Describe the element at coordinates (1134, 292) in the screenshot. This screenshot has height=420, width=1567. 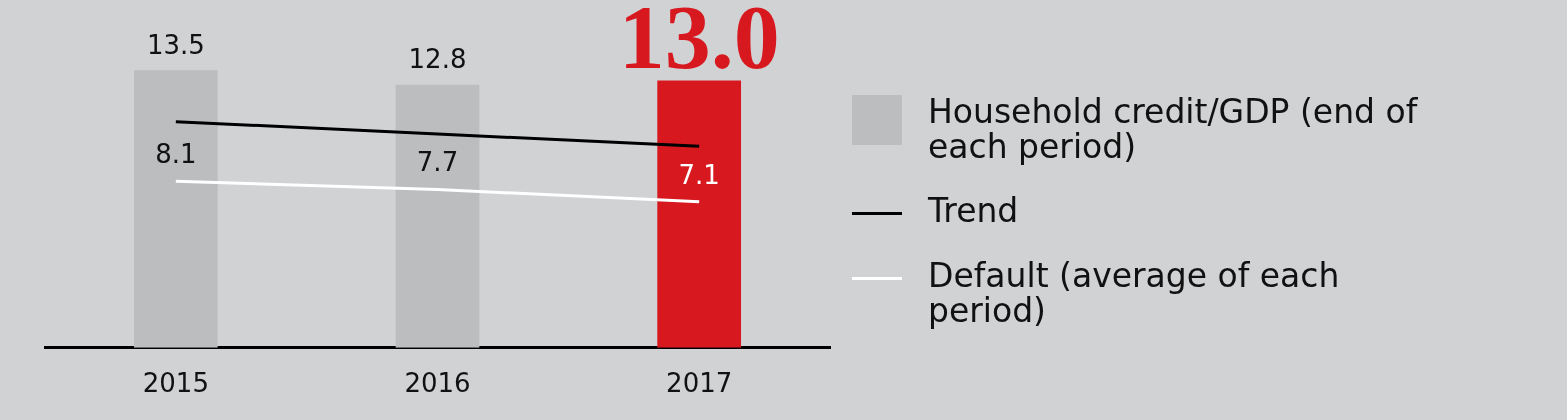
I see `legend-label: Default (average of each period)` at that location.